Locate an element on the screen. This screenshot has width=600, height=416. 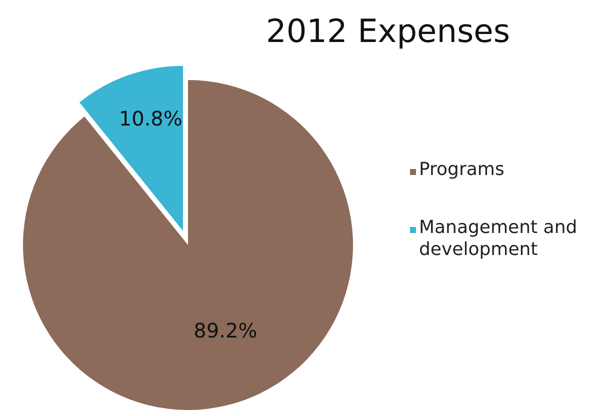
data-label: 89.2% is located at coordinates (226, 330).